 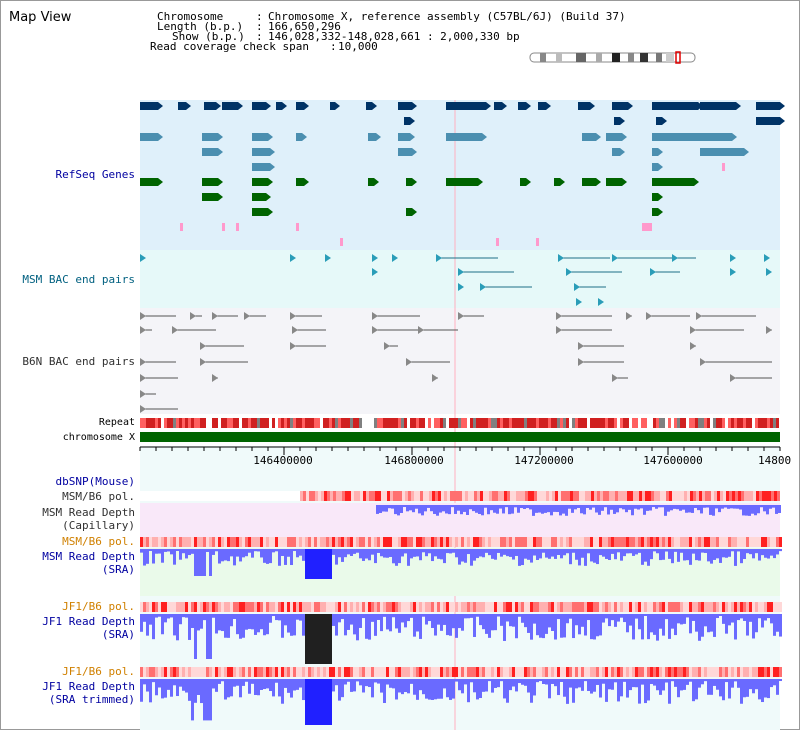 What do you see at coordinates (98, 437) in the screenshot?
I see `chromosome-label: chromosome X` at bounding box center [98, 437].